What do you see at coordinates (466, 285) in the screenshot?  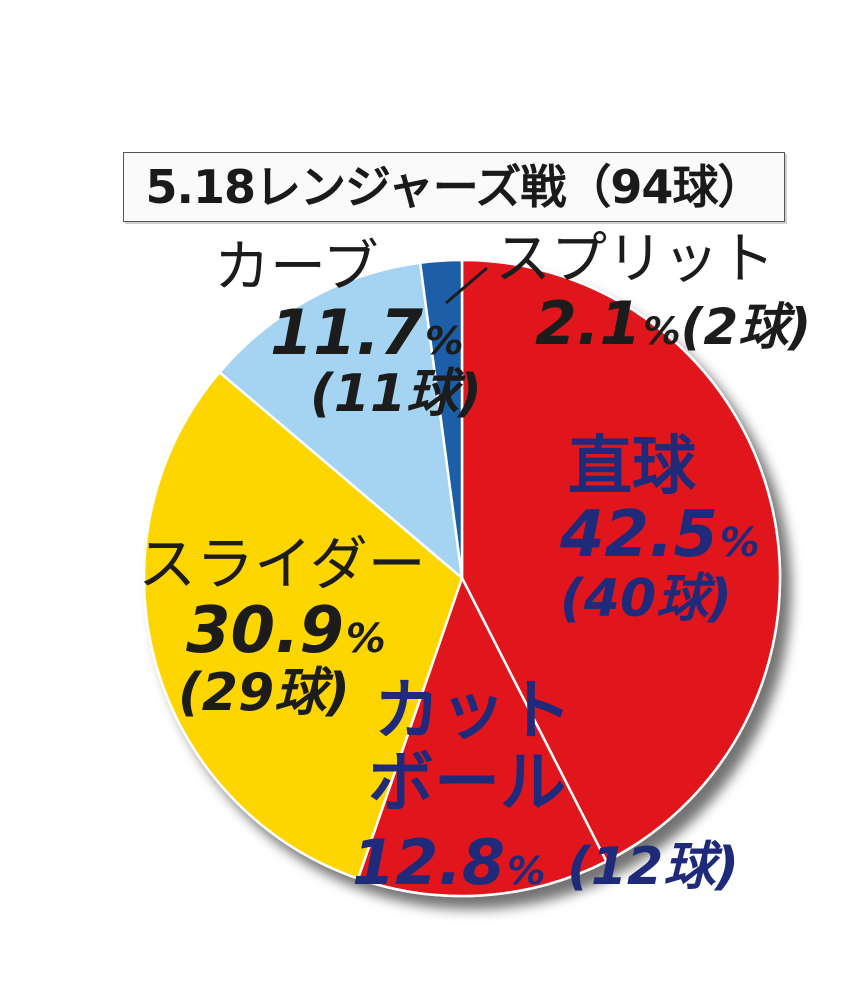 I see `split-leader-line` at bounding box center [466, 285].